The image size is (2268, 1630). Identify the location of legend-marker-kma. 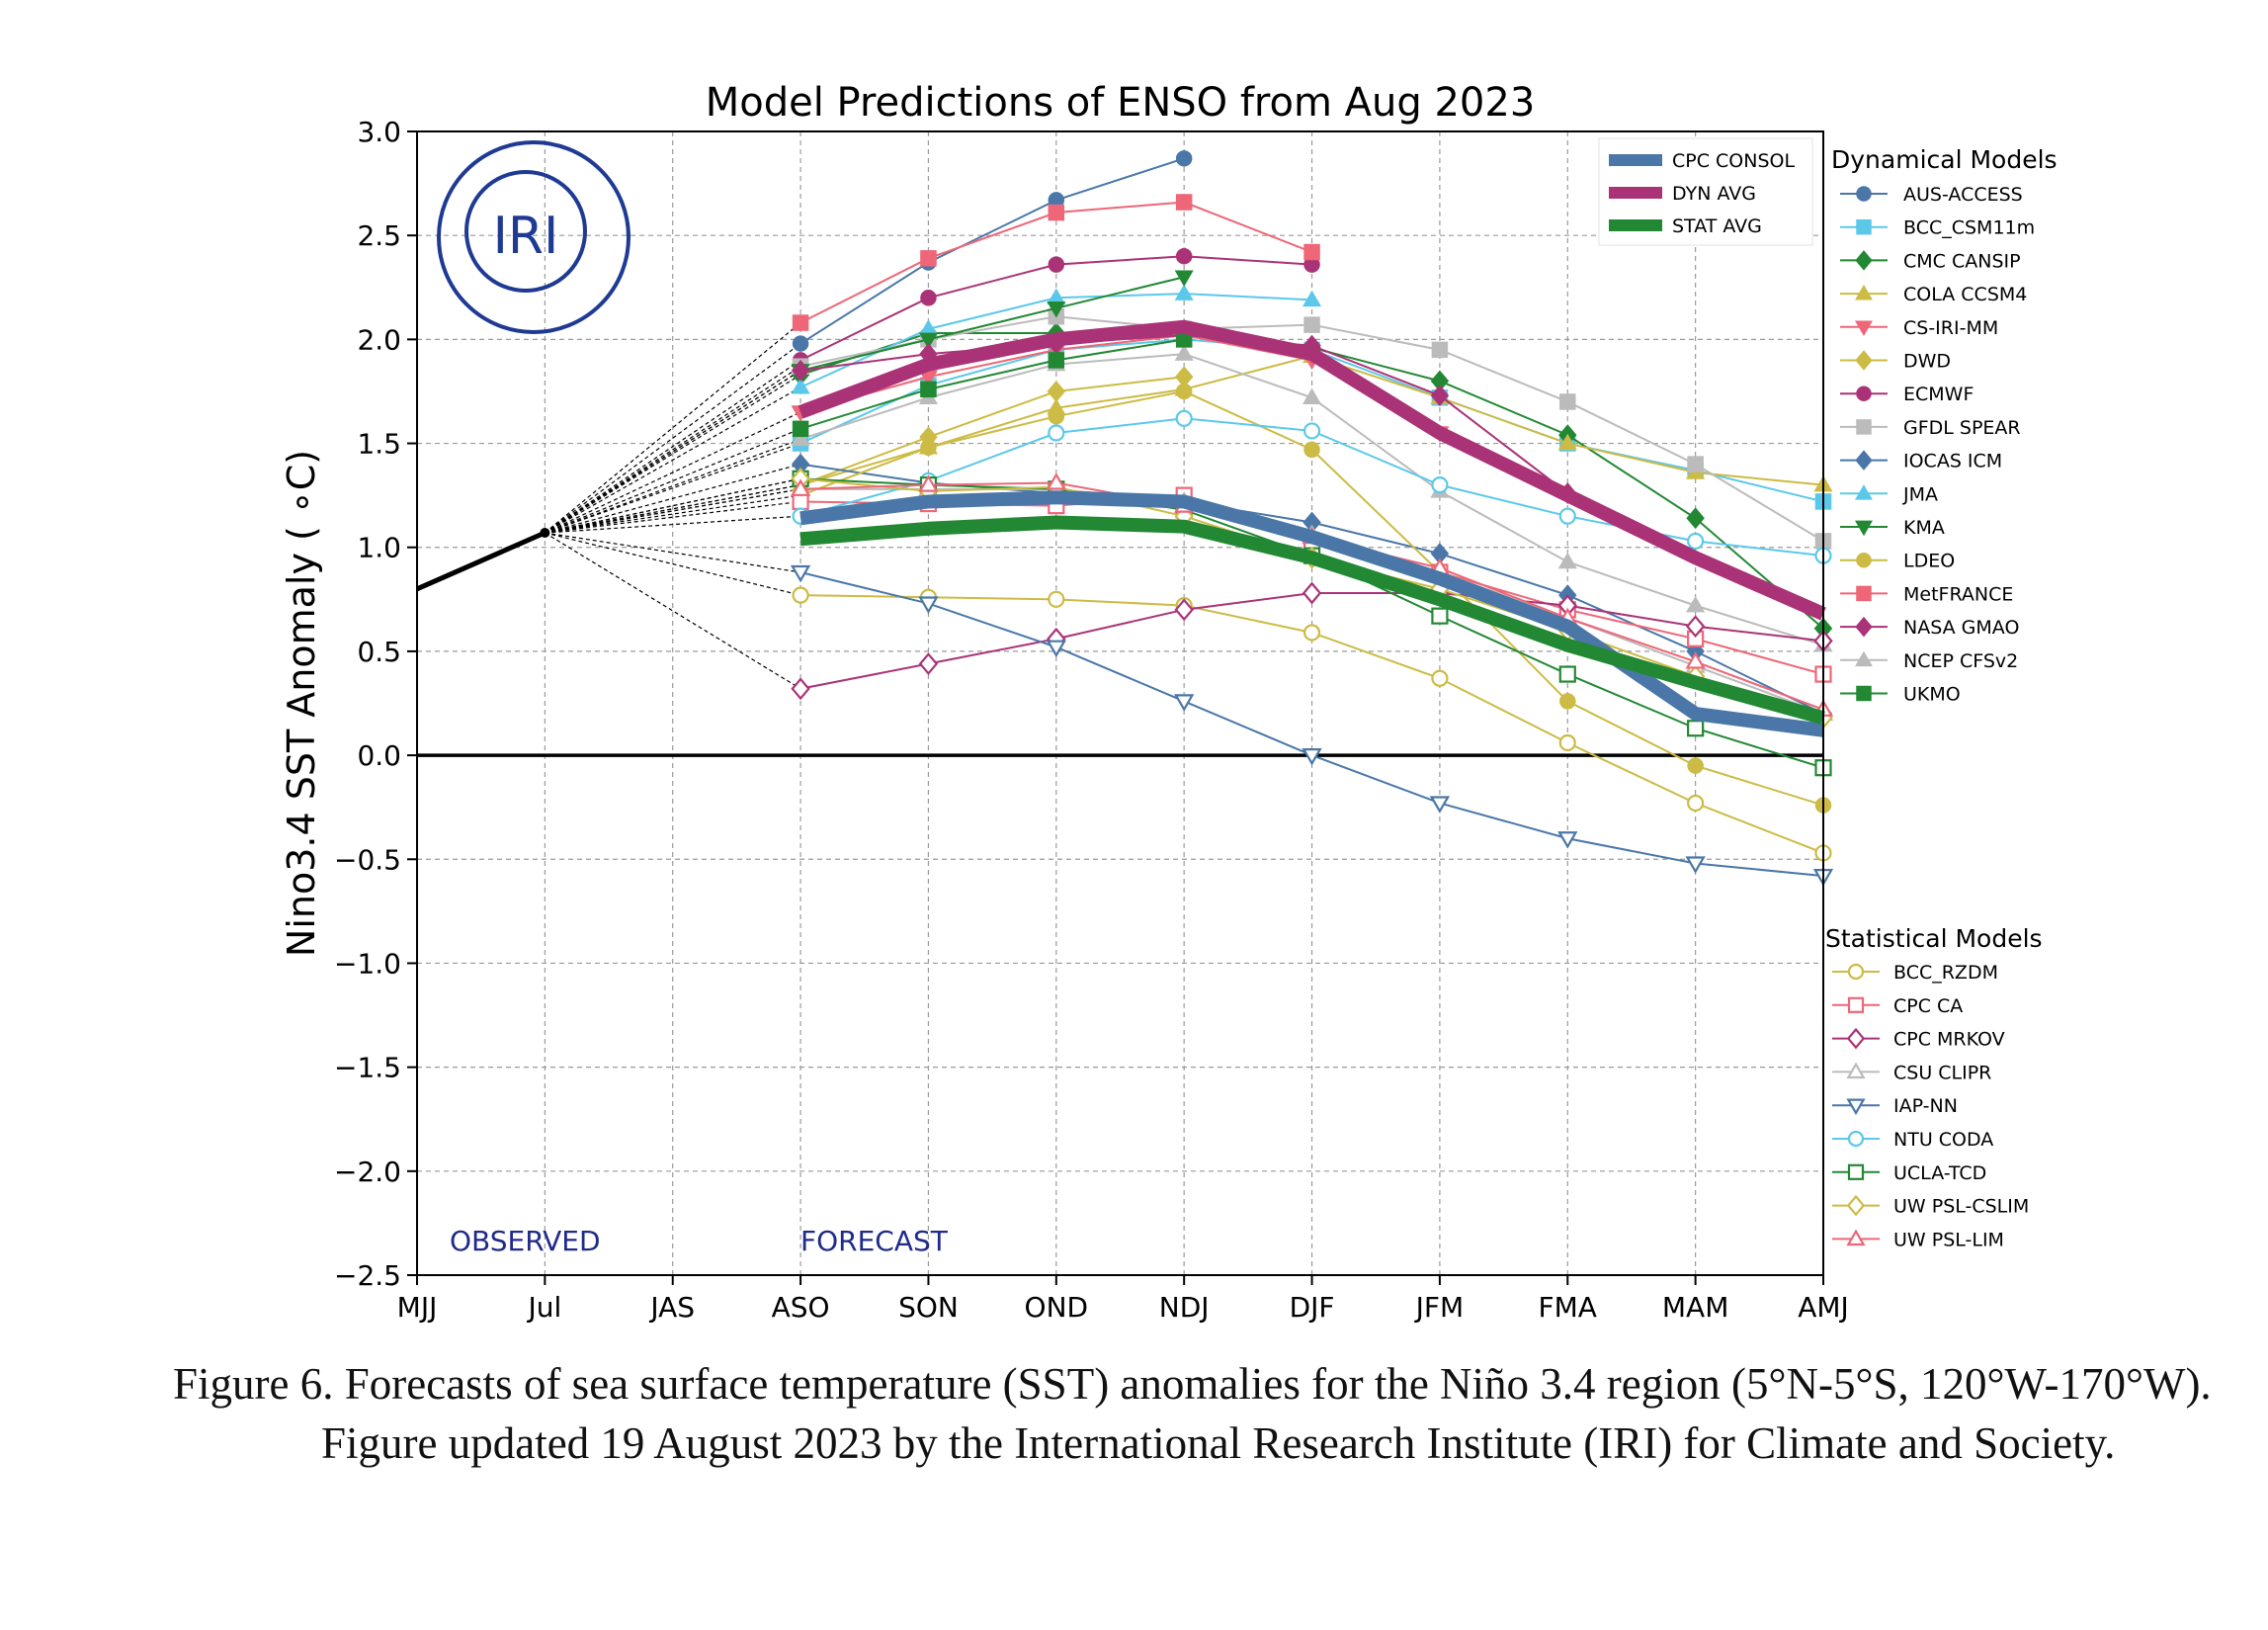
(1864, 528).